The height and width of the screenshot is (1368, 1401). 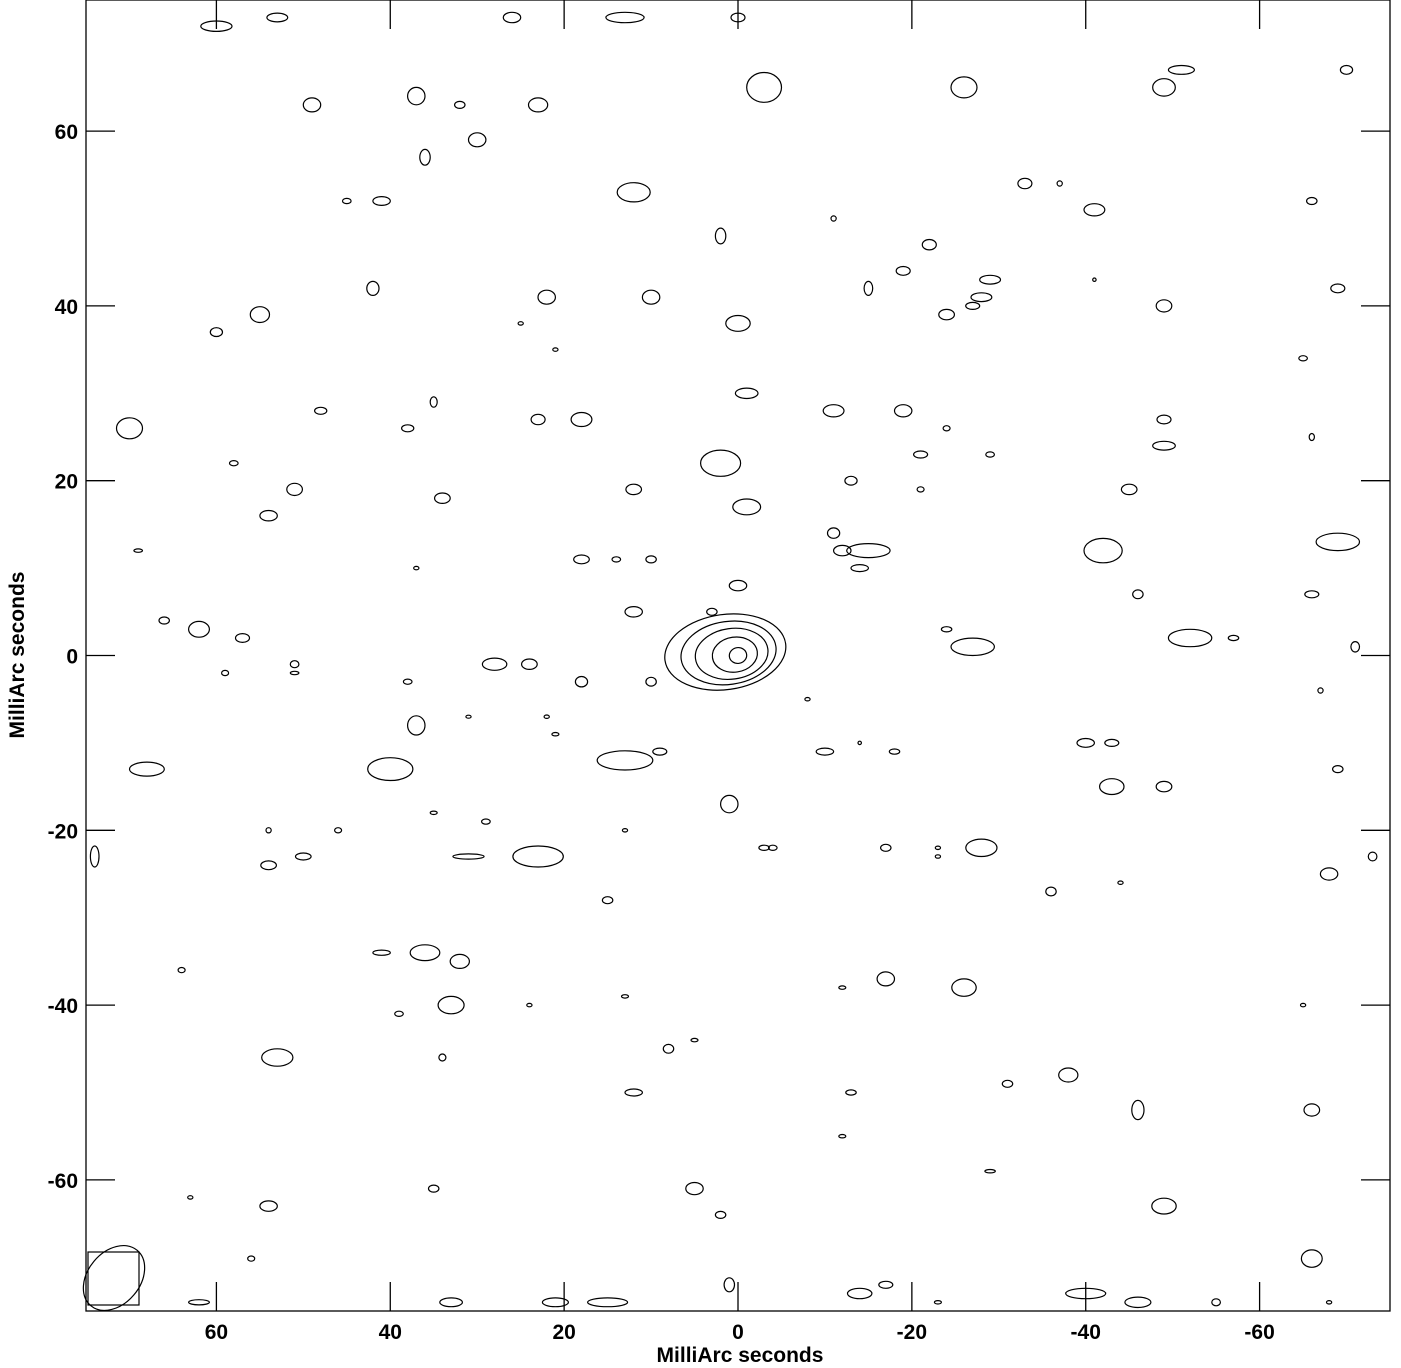 I want to click on beam-frame, so click(x=113, y=1278).